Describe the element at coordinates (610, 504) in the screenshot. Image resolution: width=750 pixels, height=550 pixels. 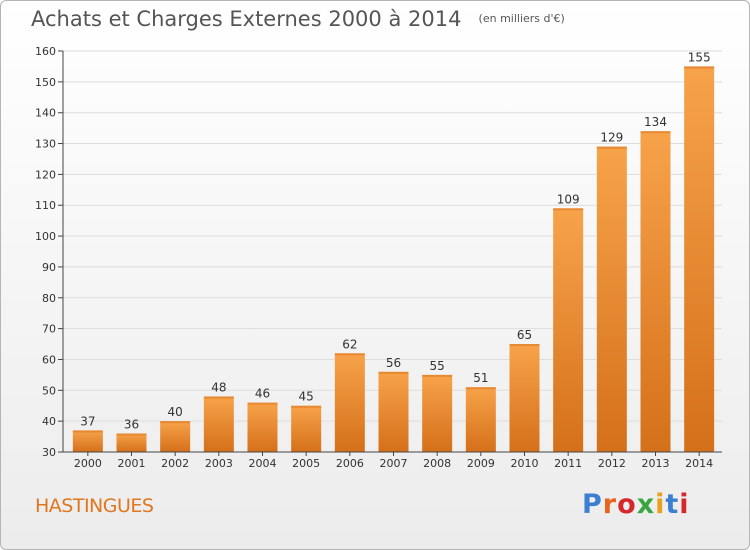
I see `logo-letter: r` at that location.